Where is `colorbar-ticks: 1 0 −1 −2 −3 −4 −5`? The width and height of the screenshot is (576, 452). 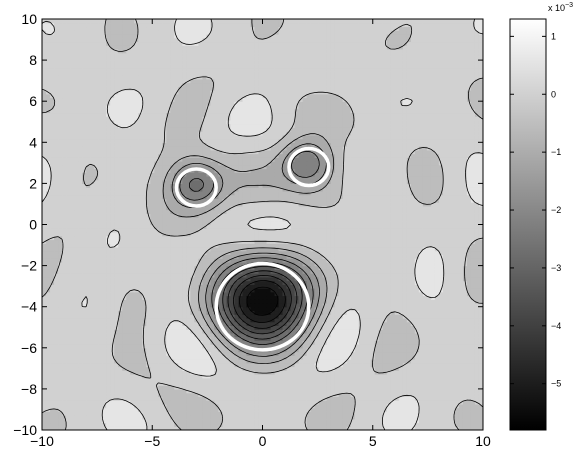
colorbar-ticks: 1 0 −1 −2 −3 −4 −5 is located at coordinates (535, 210).